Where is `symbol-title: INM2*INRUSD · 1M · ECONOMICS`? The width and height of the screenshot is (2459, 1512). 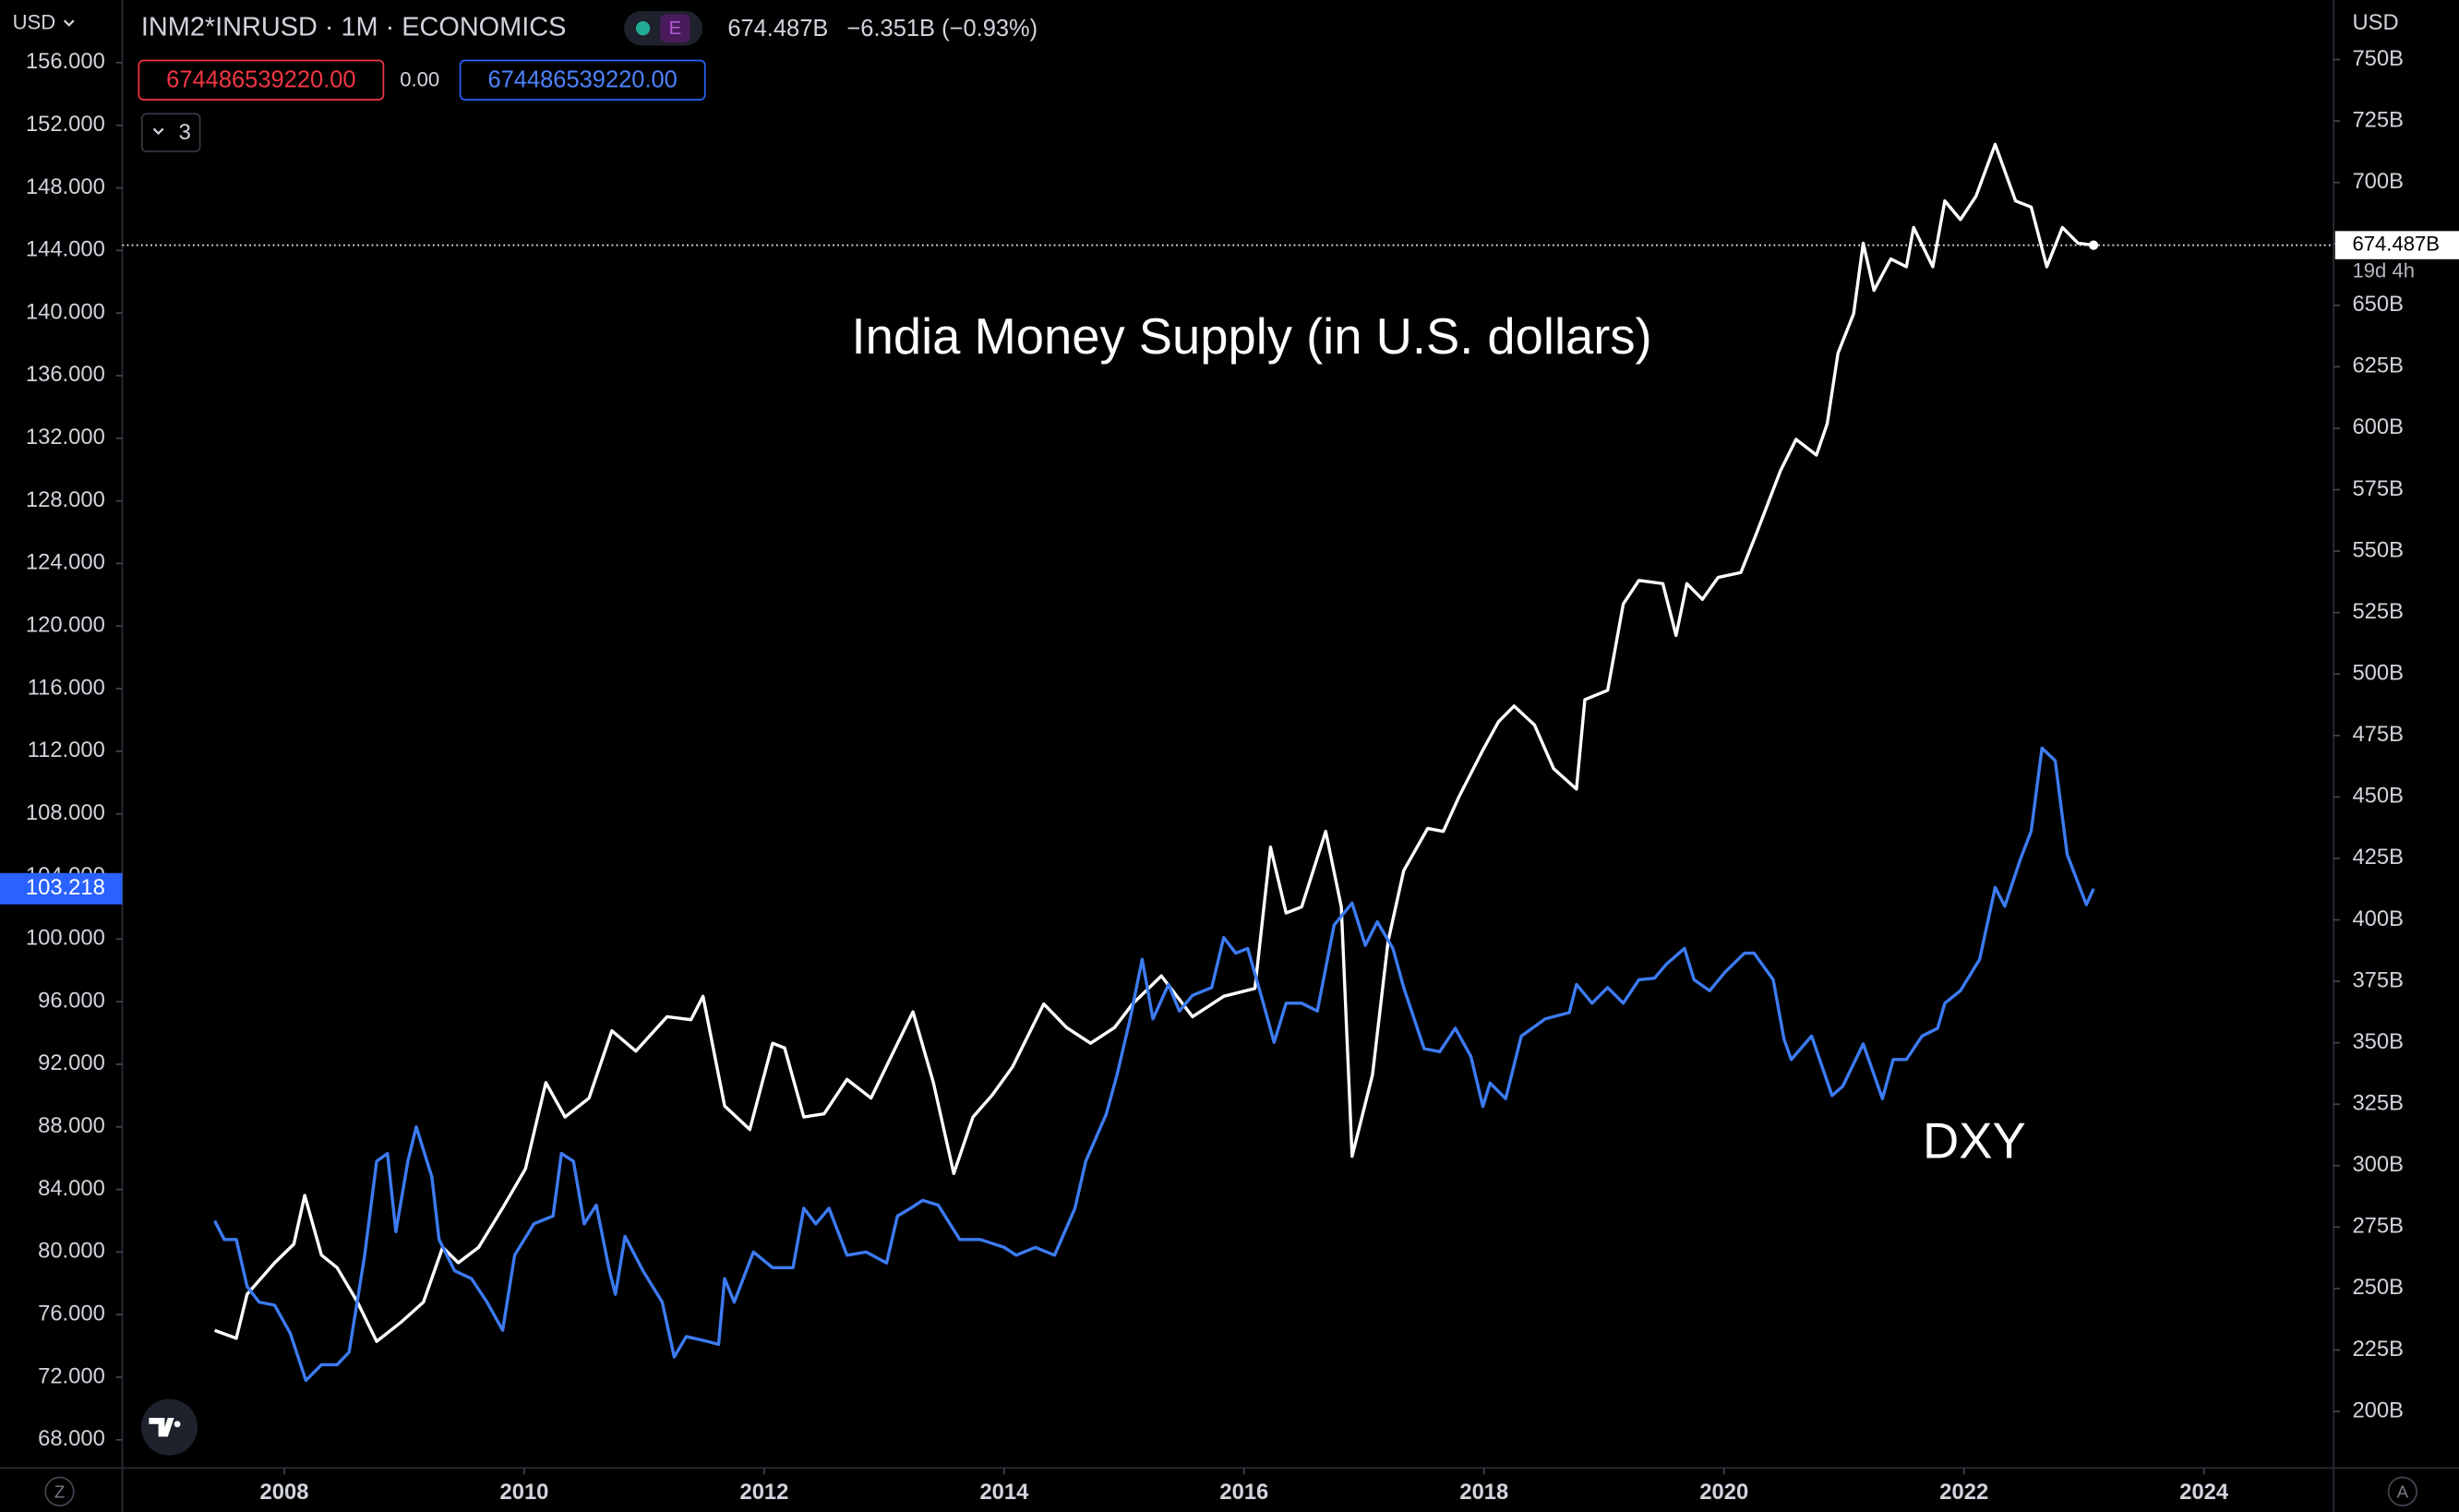
symbol-title: INM2*INRUSD · 1M · ECONOMICS is located at coordinates (353, 27).